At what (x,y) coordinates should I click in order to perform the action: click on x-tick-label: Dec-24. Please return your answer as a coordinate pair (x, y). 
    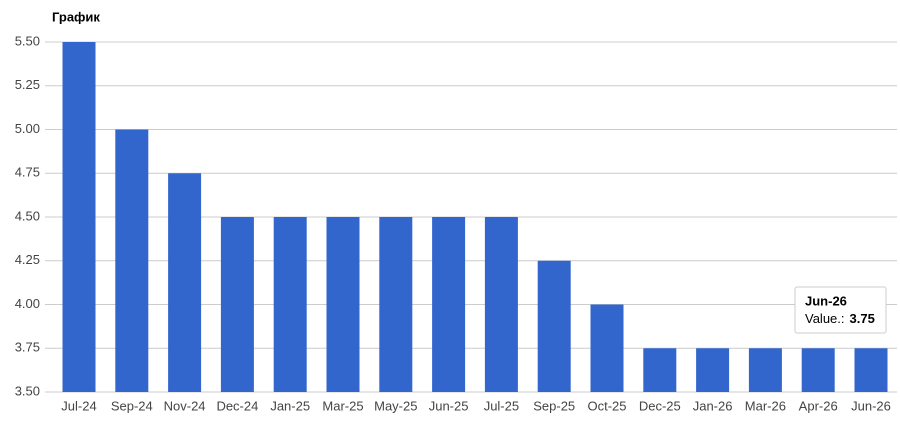
    Looking at the image, I should click on (237, 405).